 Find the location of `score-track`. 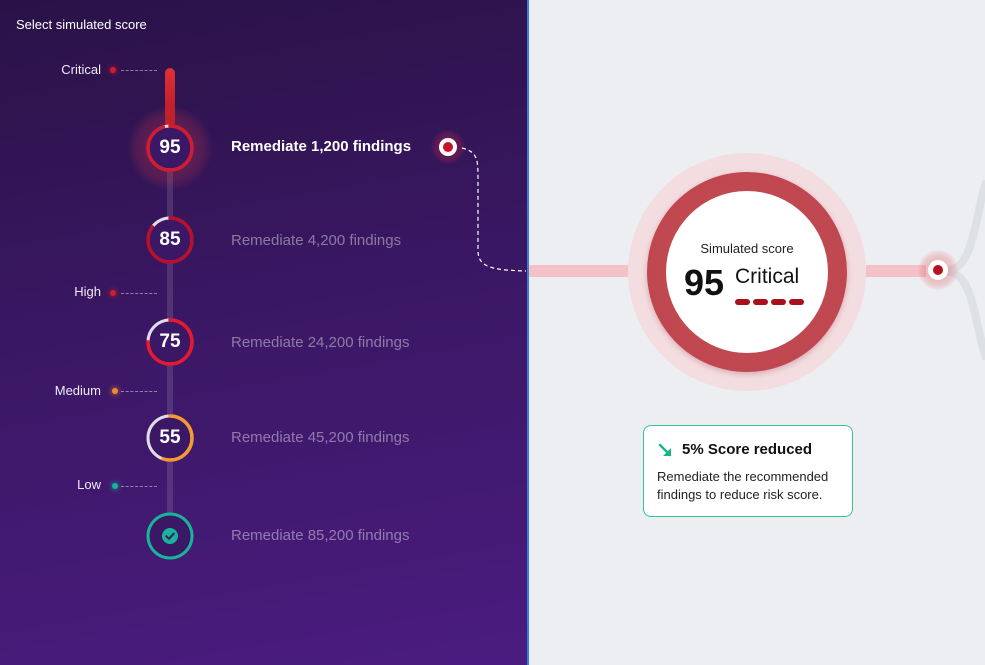

score-track is located at coordinates (170, 303).